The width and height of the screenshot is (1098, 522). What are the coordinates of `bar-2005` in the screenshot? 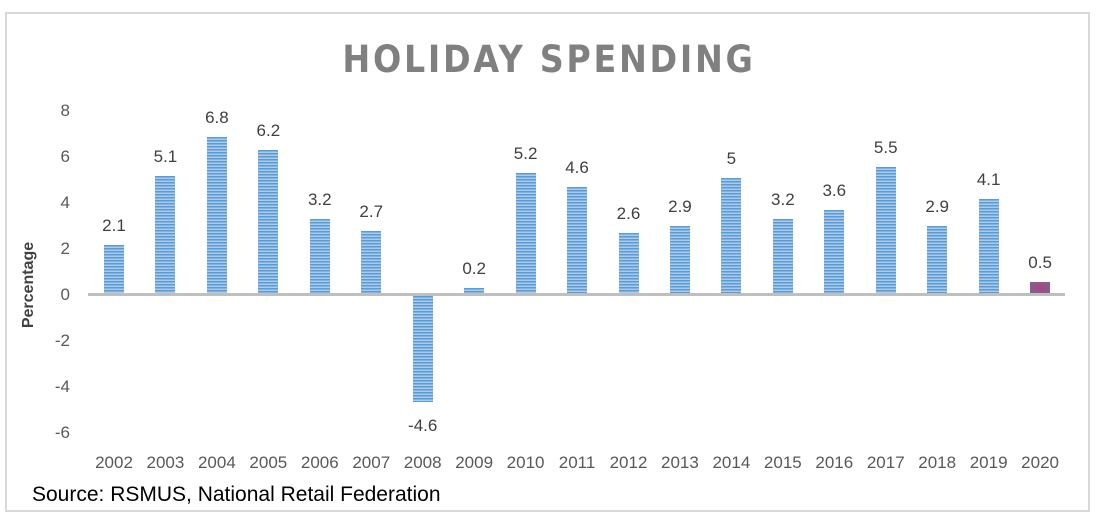 It's located at (268, 221).